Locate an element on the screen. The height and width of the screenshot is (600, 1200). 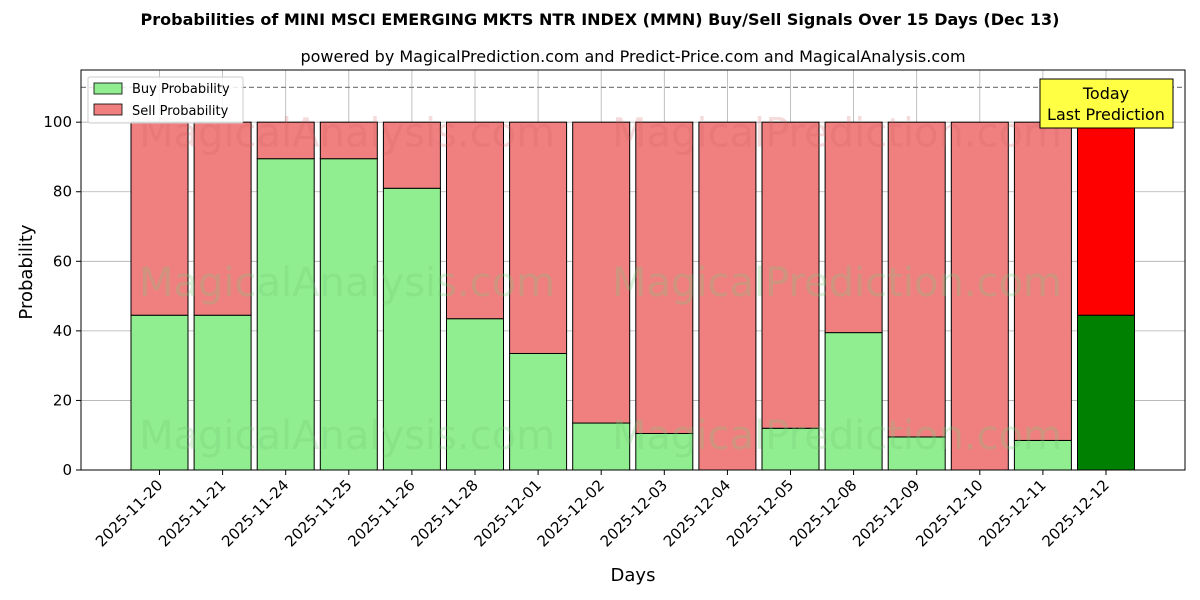
x-tick-label: 2025-12-04 is located at coordinates (697, 513).